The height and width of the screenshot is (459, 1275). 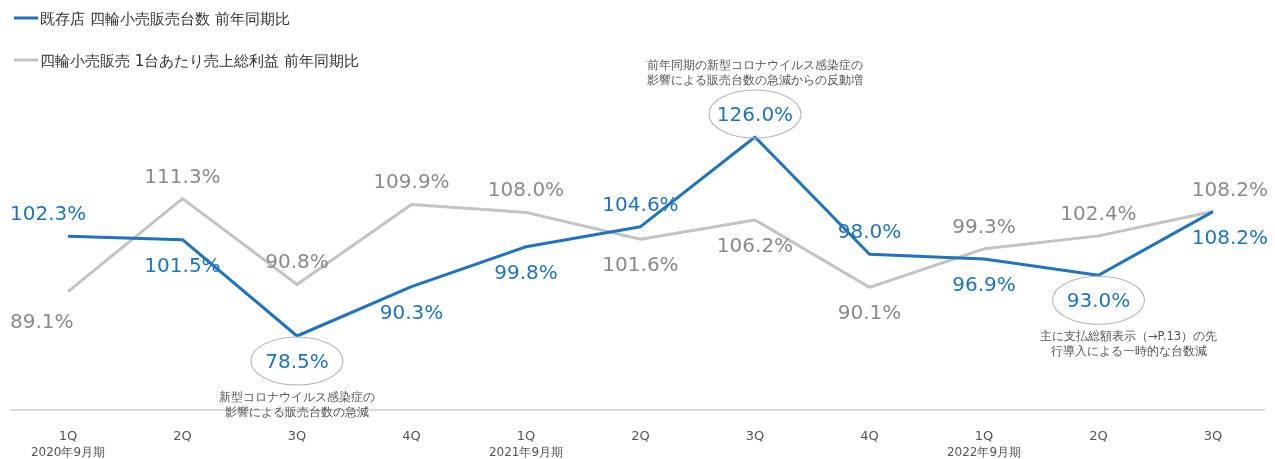 What do you see at coordinates (42, 320) in the screenshot?
I see `data-label: 89.1%` at bounding box center [42, 320].